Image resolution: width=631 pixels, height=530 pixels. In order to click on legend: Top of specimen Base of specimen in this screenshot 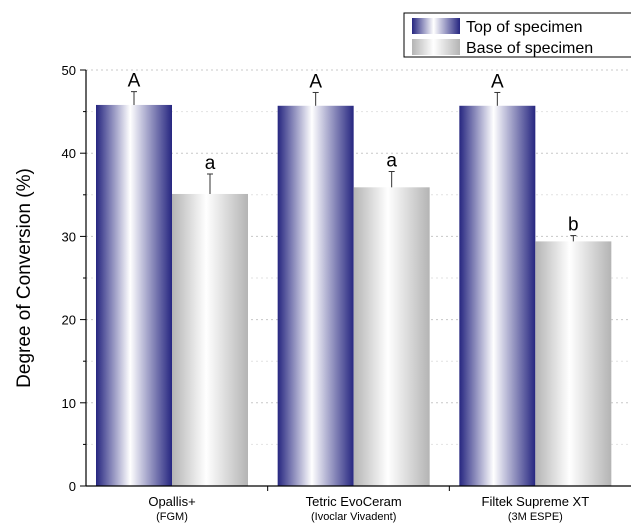, I will do `click(517, 35)`.